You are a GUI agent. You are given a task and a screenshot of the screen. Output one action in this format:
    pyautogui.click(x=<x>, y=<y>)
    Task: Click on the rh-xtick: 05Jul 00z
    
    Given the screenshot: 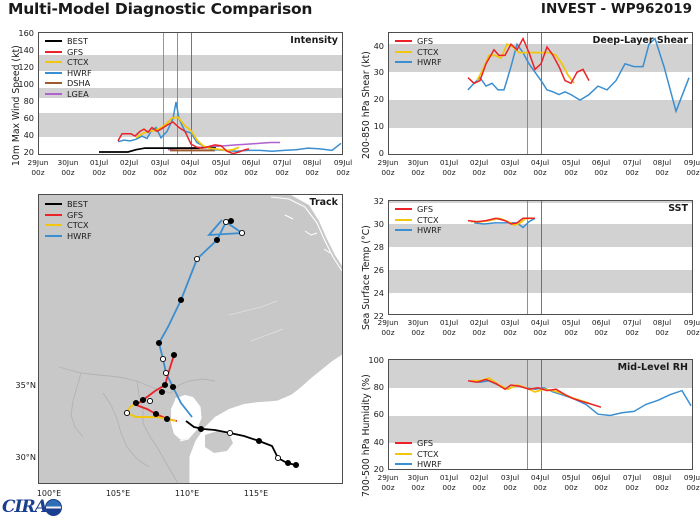 What is the action you would take?
    pyautogui.click(x=571, y=482)
    